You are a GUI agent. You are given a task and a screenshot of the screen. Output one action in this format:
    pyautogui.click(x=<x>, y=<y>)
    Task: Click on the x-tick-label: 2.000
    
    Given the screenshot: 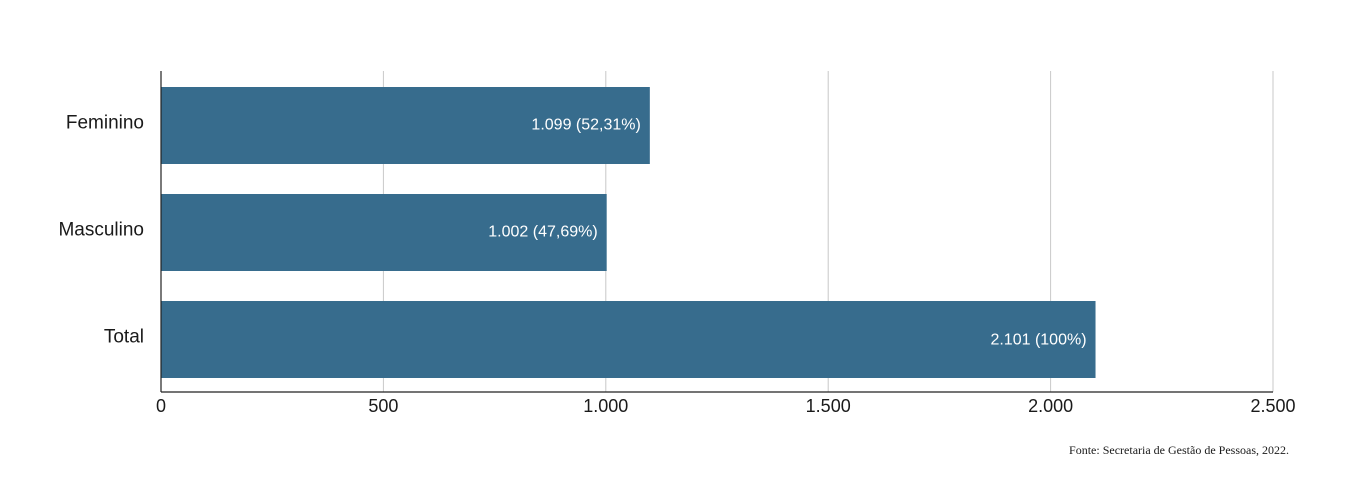 What is the action you would take?
    pyautogui.click(x=1050, y=406)
    